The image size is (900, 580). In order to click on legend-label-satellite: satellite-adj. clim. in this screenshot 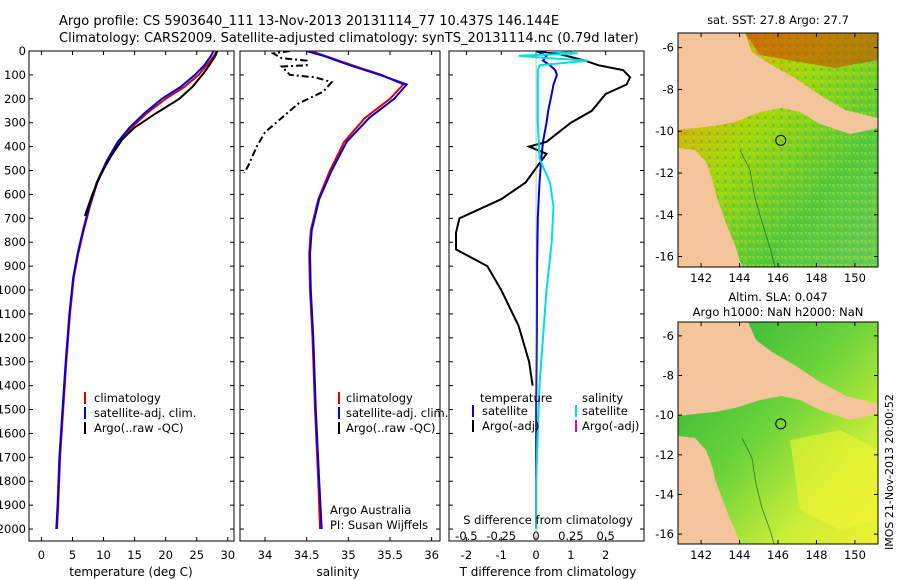, I will do `click(397, 413)`.